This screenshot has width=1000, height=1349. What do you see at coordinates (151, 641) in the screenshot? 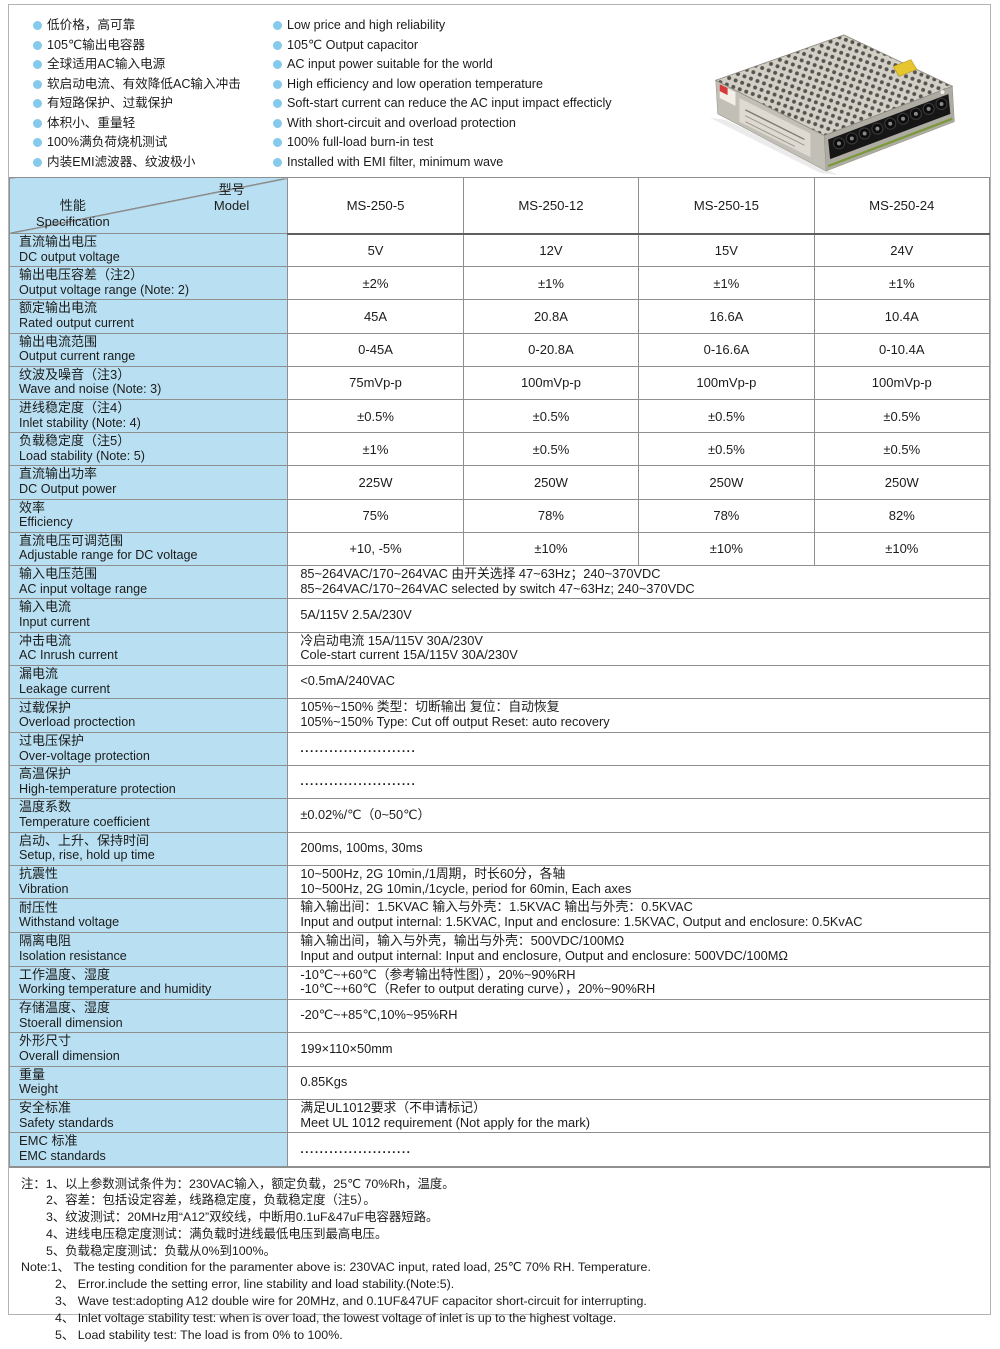
I see `spec-label-cn: 冲击电流` at bounding box center [151, 641].